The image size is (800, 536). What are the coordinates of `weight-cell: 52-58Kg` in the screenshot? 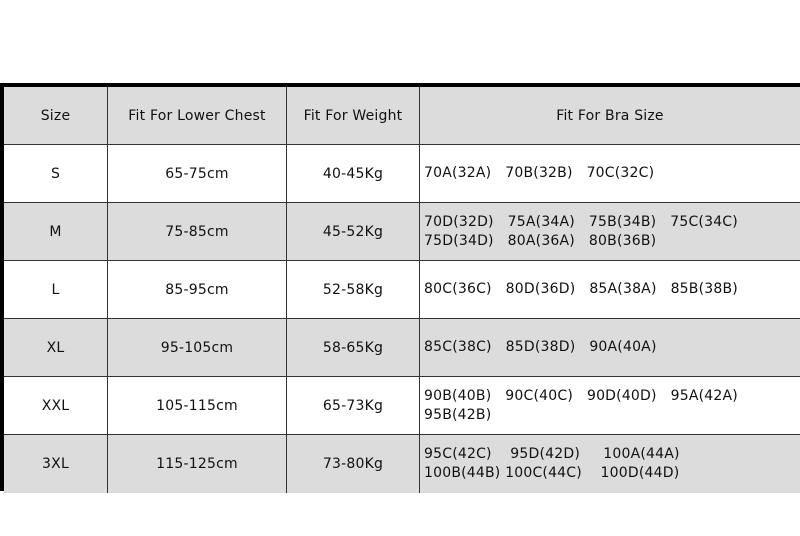 It's located at (353, 289).